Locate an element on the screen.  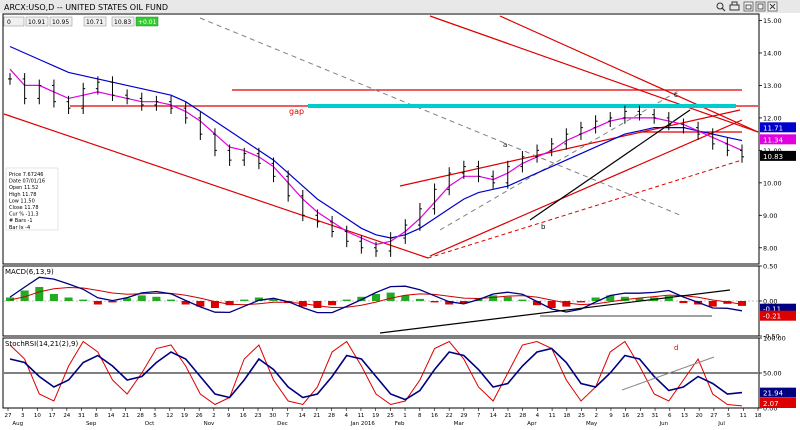
day-tick-label: 29 is located at coordinates (463, 416).